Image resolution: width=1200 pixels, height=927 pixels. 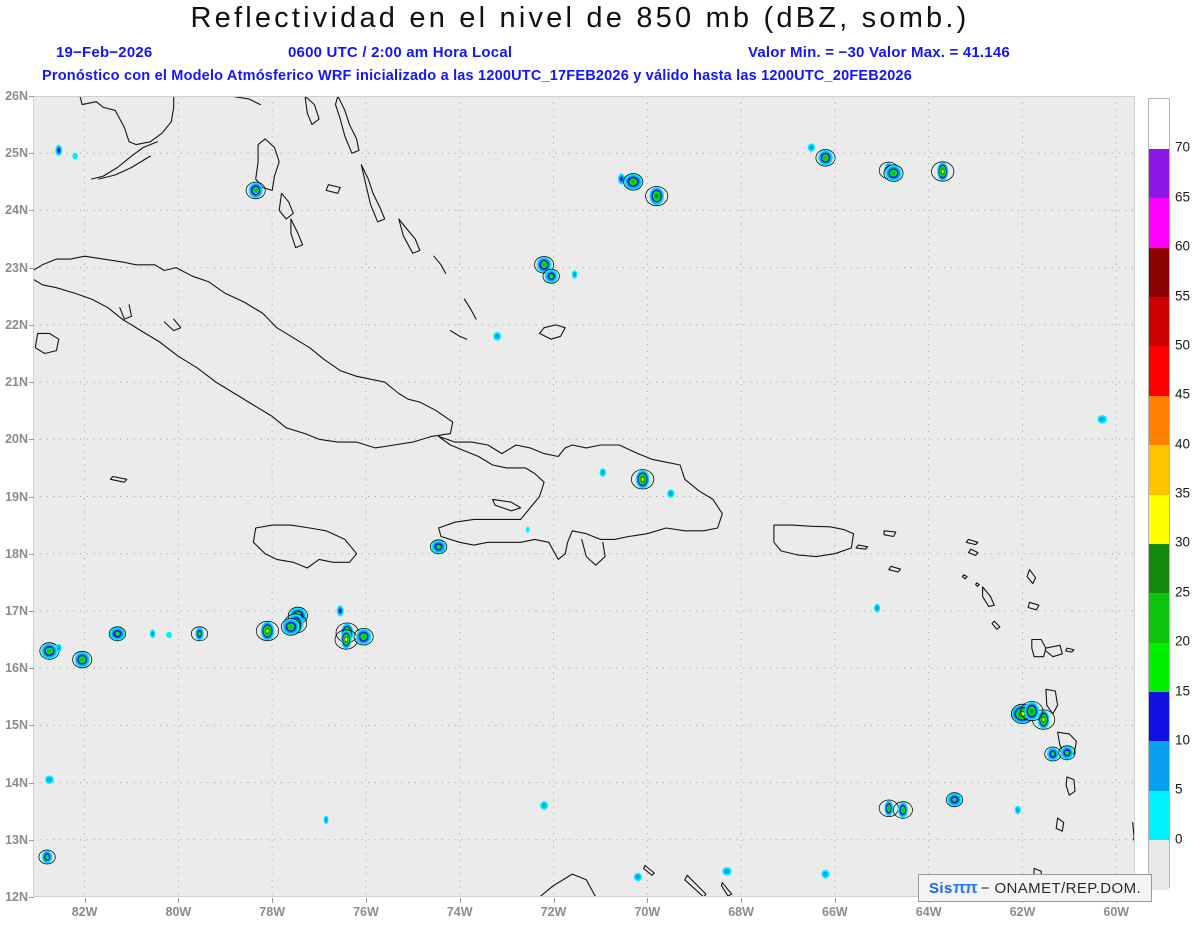 I want to click on lon-tick-label: 62W, so click(x=1022, y=912).